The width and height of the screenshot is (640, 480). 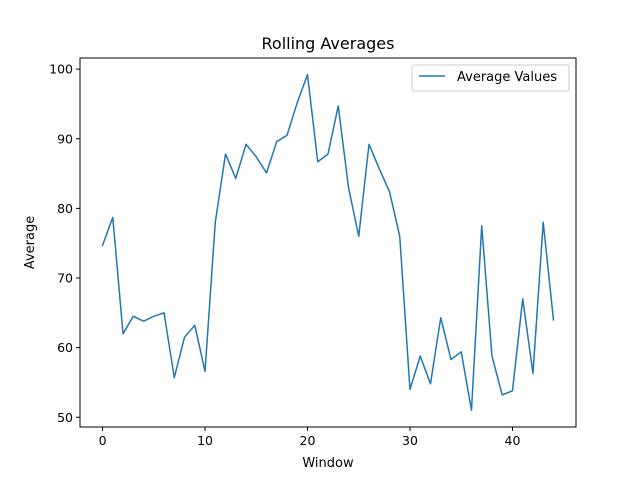 I want to click on legend: Average Values, so click(x=490, y=78).